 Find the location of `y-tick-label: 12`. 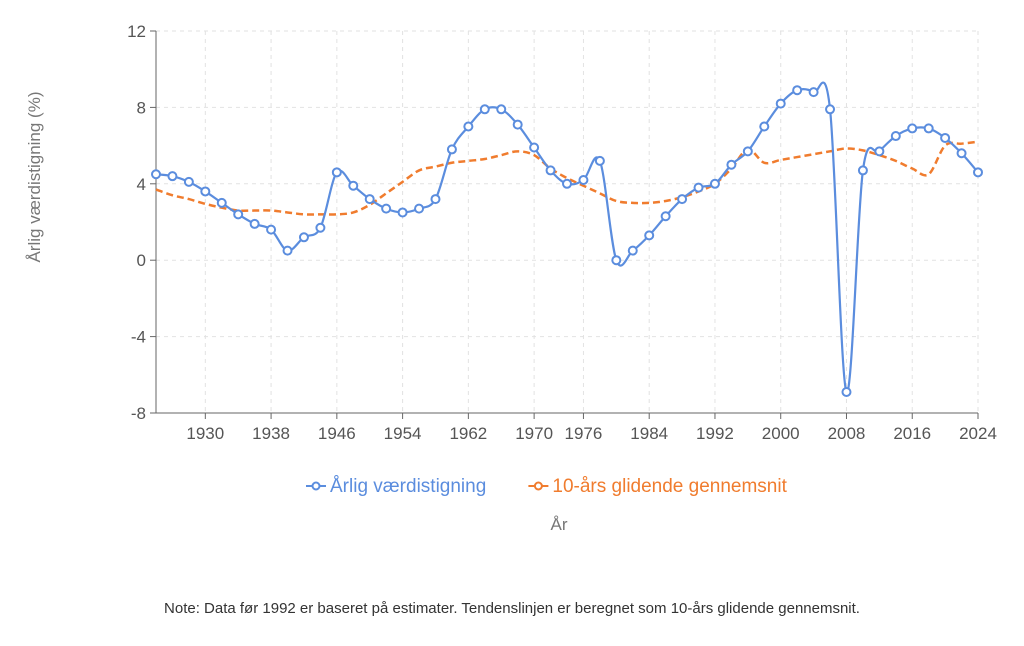

y-tick-label: 12 is located at coordinates (136, 31).